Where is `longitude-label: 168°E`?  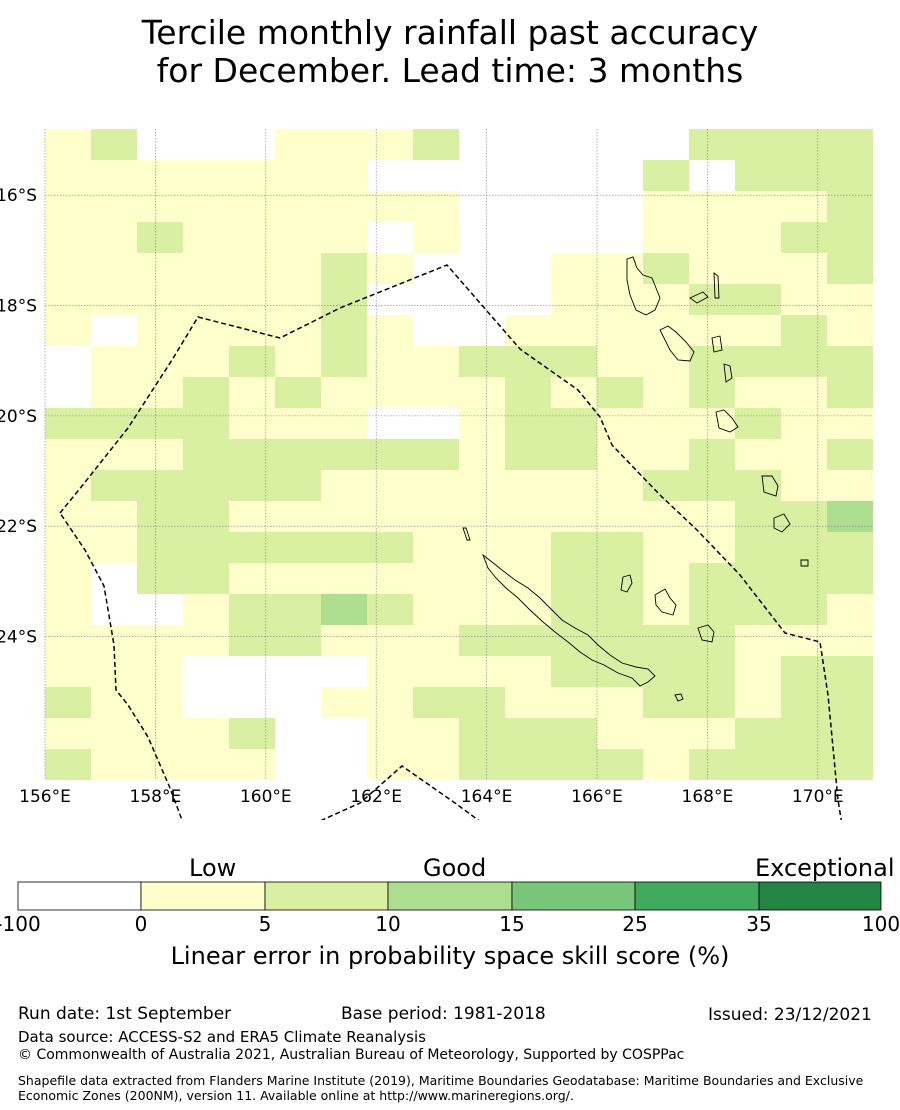
longitude-label: 168°E is located at coordinates (708, 797).